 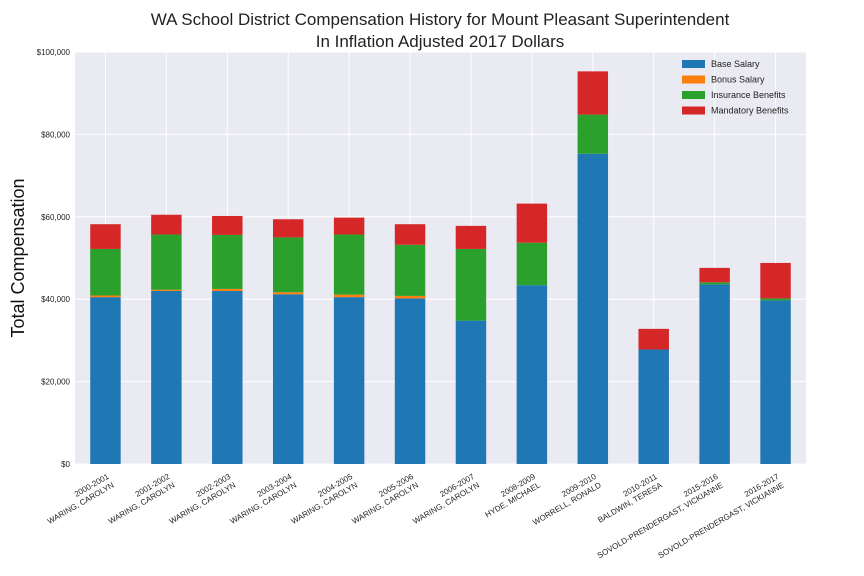 I want to click on chart-title-line-2: In Inflation Adjusted 2017 Dollars, so click(x=440, y=41).